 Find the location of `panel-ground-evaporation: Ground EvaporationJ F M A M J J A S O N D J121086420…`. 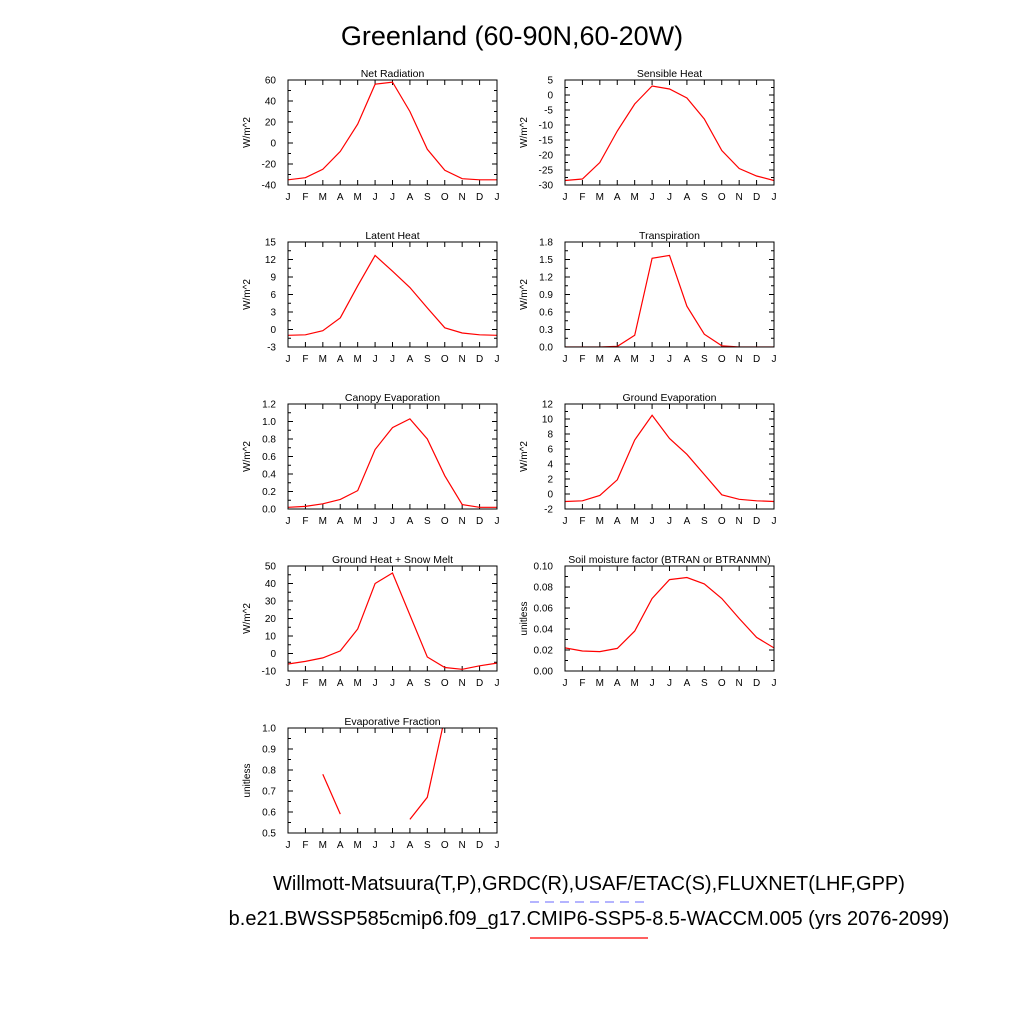

panel-ground-evaporation: Ground EvaporationJ F M A M J J A S O N D J121086420… is located at coordinates (648, 459).